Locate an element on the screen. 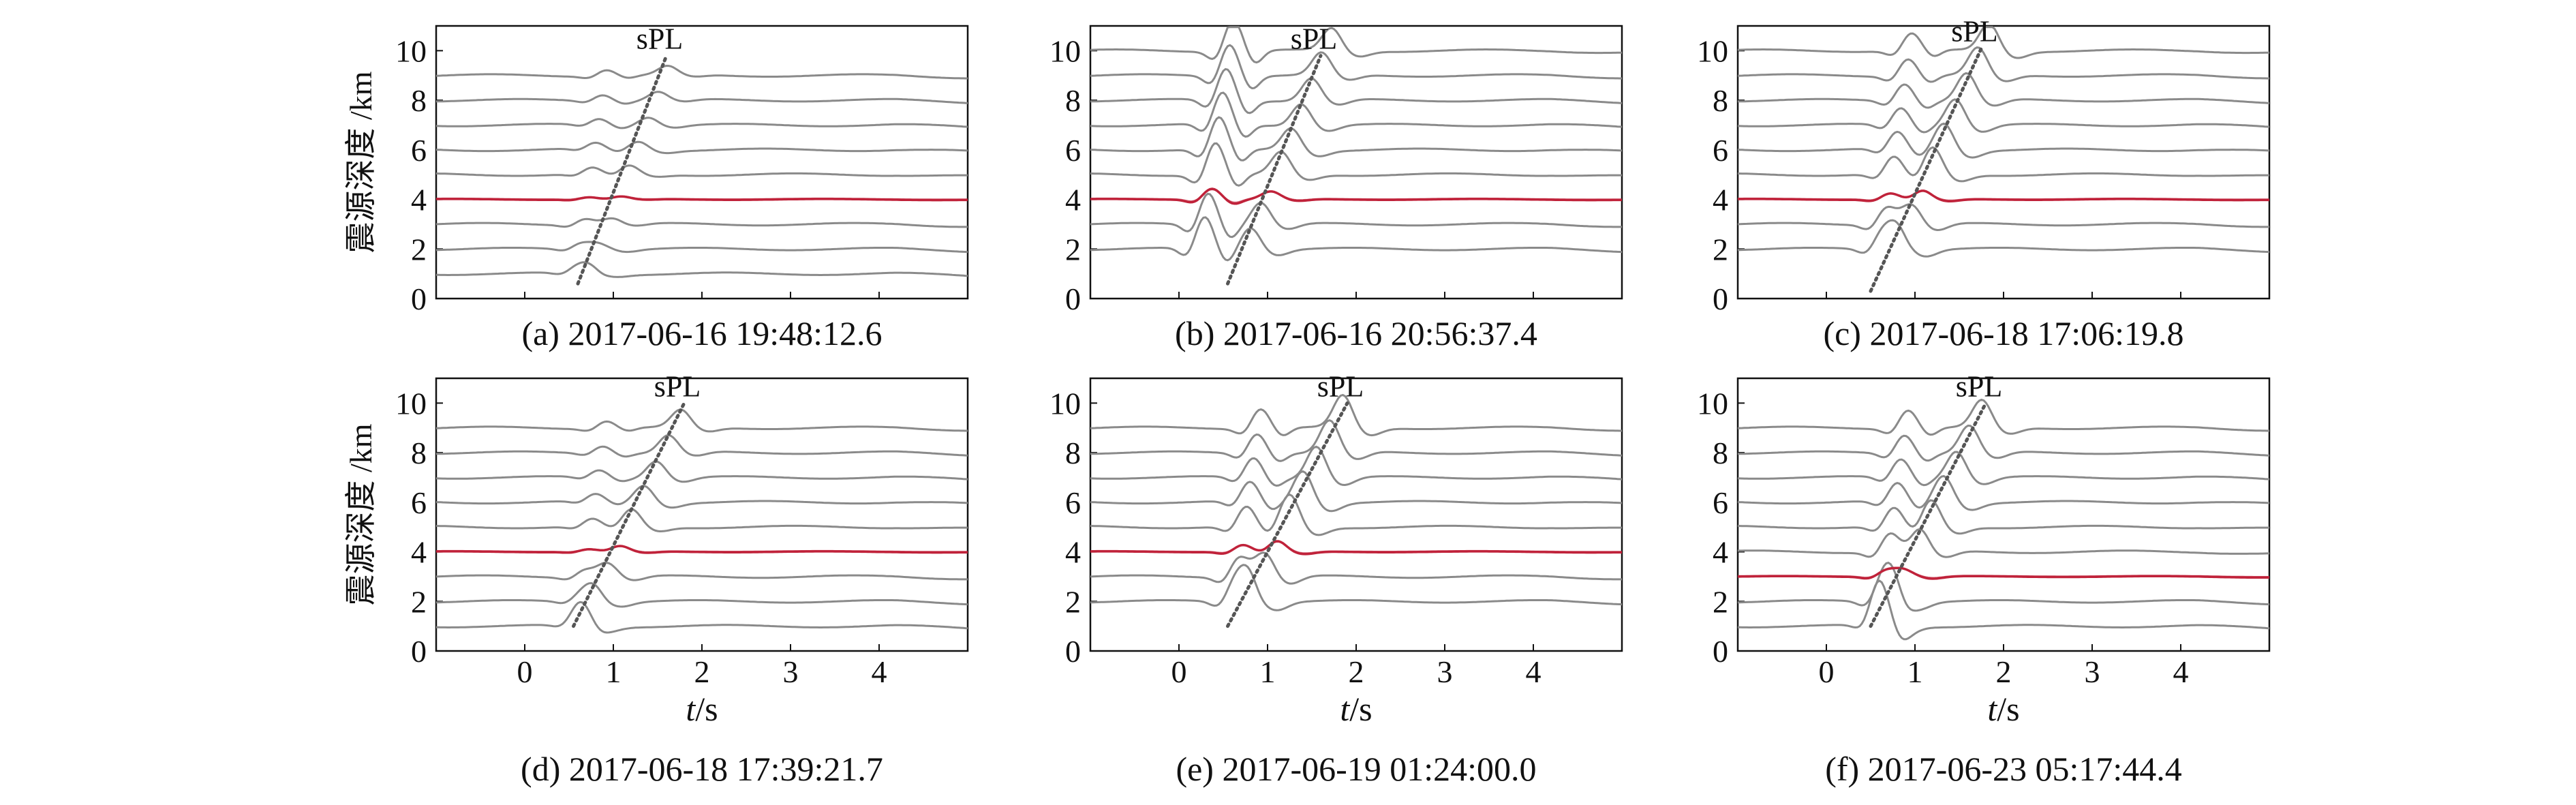 The width and height of the screenshot is (2576, 805). subplot-caption: (f) 2017-06-23 05:17:44.4 is located at coordinates (2003, 769).